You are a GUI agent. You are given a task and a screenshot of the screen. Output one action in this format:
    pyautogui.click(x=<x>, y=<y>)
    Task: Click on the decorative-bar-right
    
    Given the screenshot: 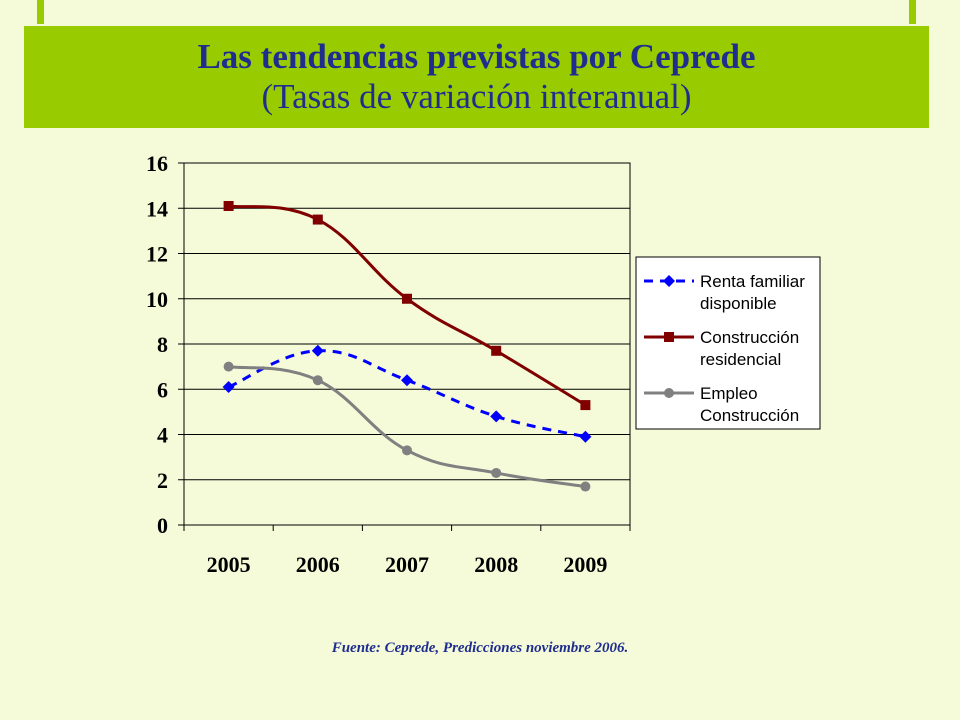 What is the action you would take?
    pyautogui.click(x=912, y=12)
    